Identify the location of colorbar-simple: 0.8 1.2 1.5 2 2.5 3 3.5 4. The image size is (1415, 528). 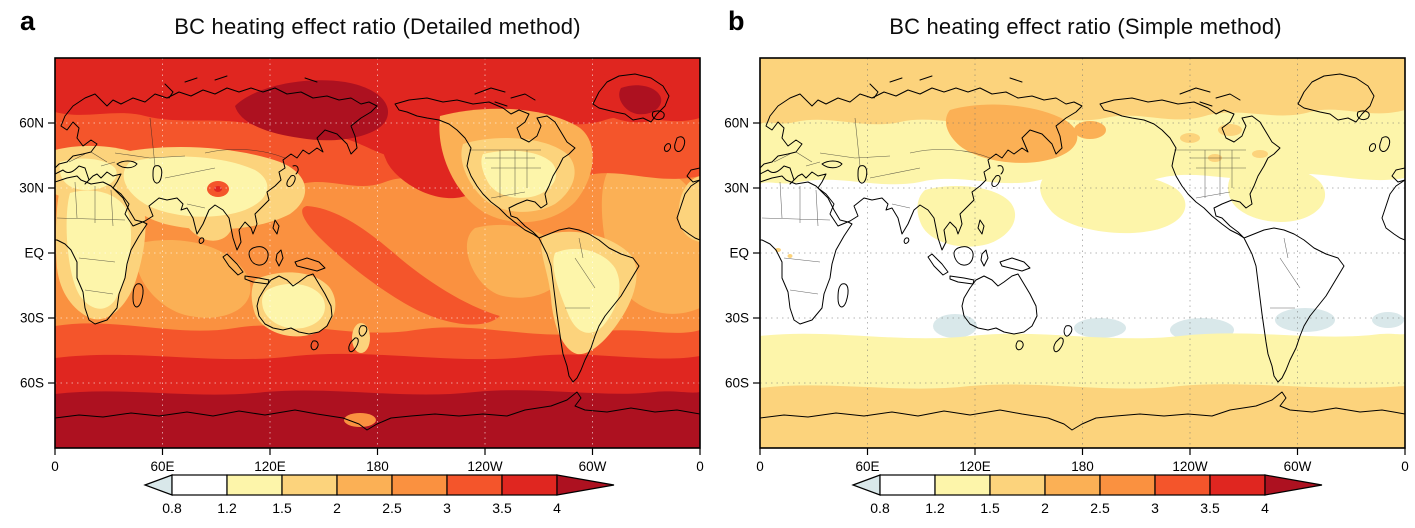
(1087, 495).